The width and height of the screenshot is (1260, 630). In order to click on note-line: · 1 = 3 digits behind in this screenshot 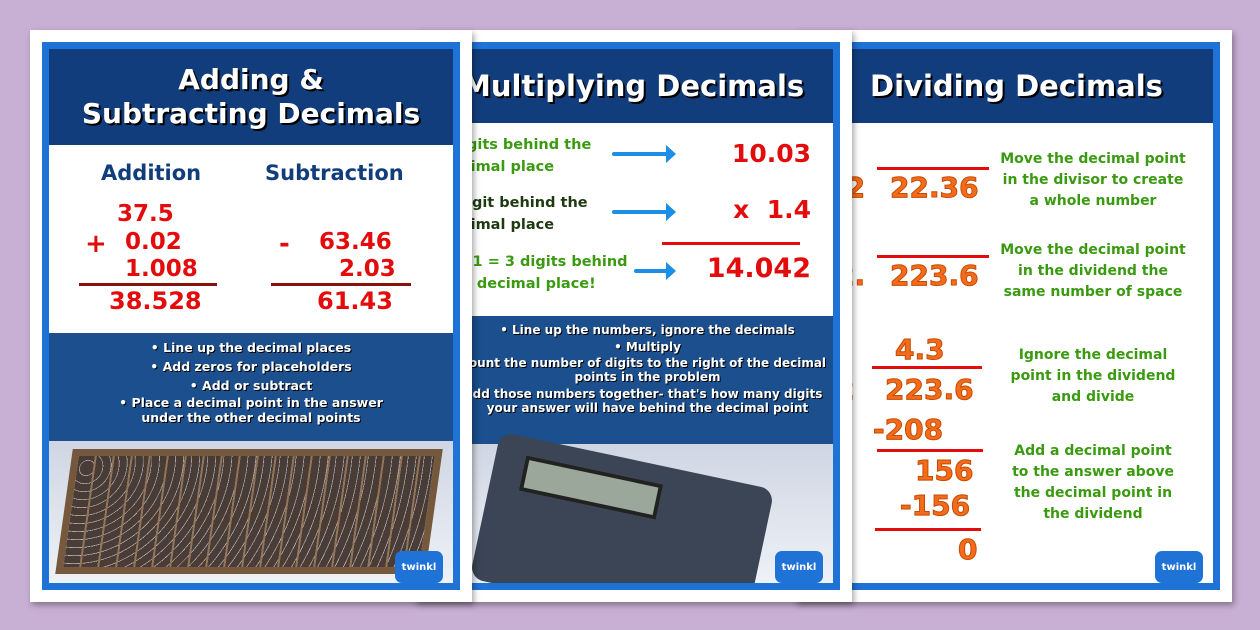, I will do `click(545, 262)`.